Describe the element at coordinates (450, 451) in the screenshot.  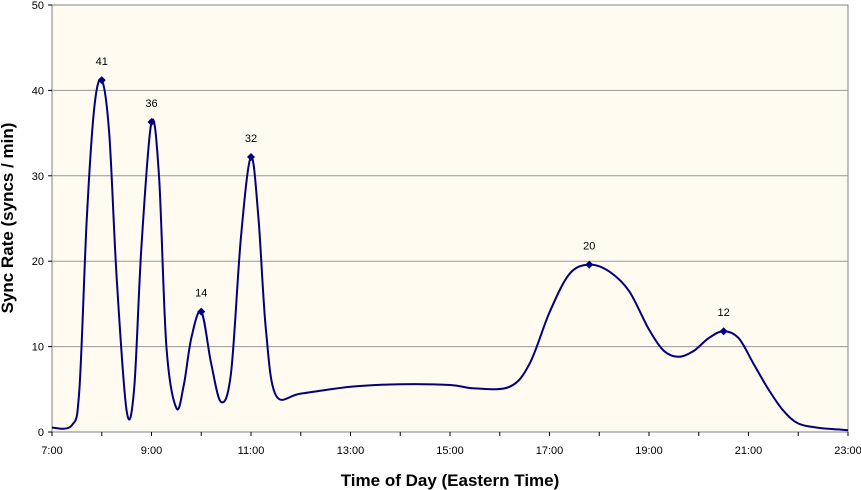
I see `x-tick-label: 15:00` at that location.